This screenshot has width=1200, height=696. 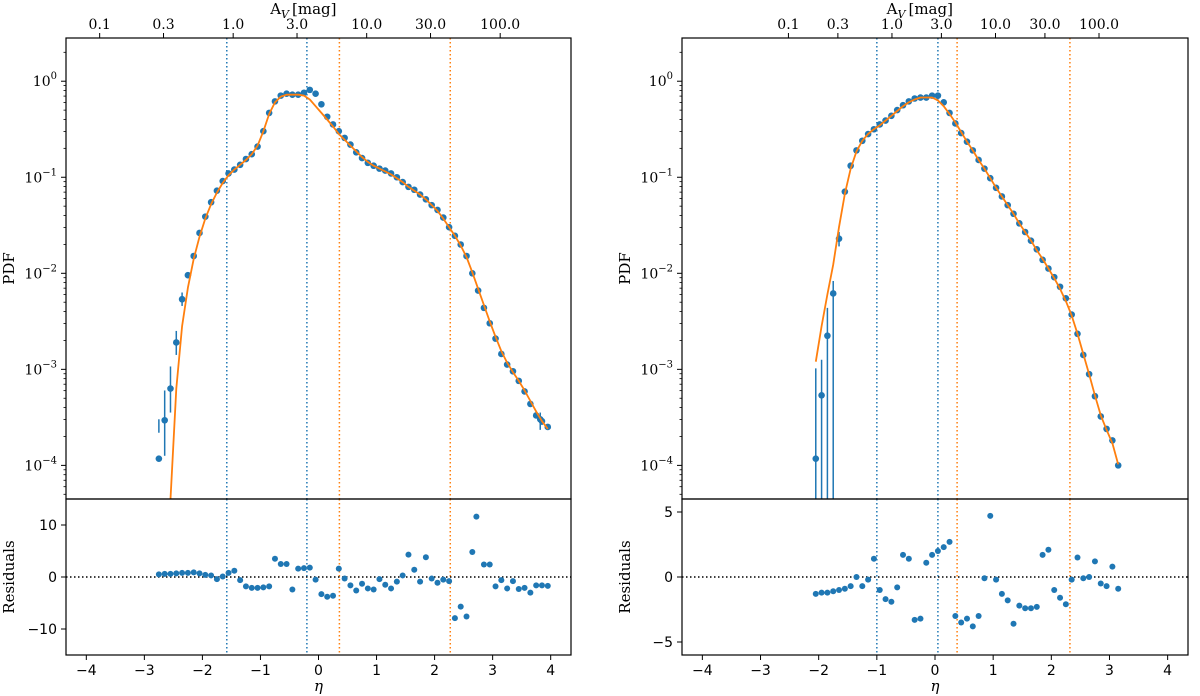 What do you see at coordinates (52, 578) in the screenshot?
I see `res-y-tick-label: 0` at bounding box center [52, 578].